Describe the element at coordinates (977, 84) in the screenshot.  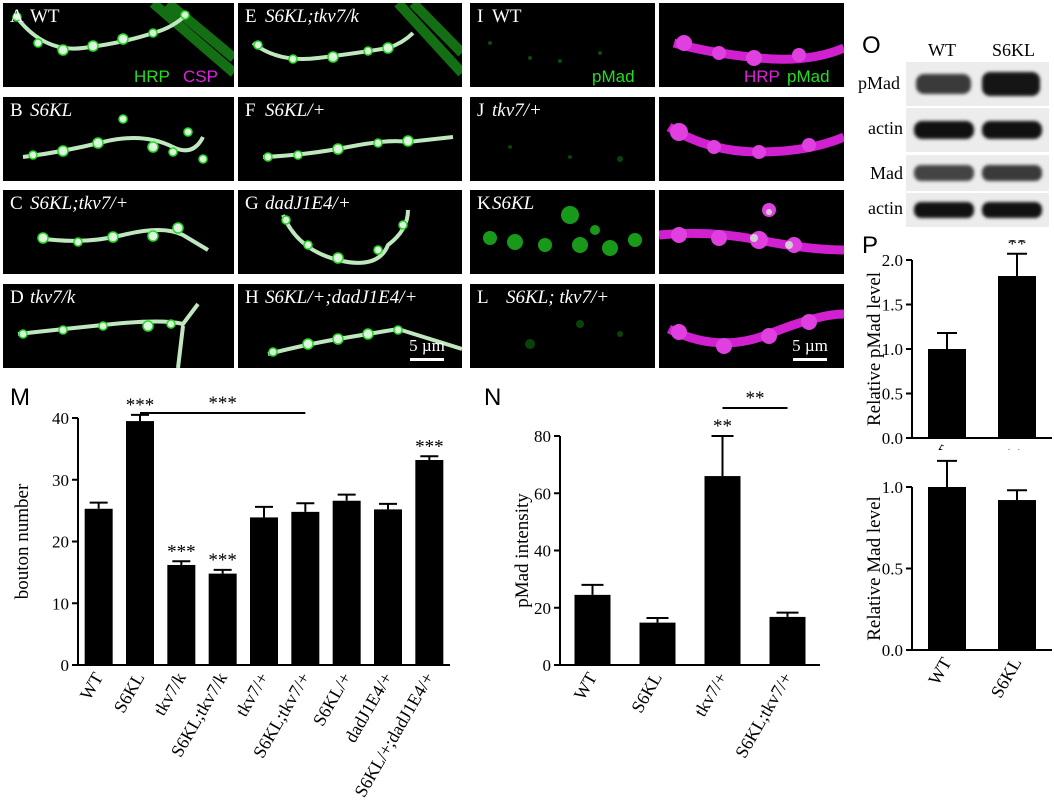
I see `blot-pmad` at that location.